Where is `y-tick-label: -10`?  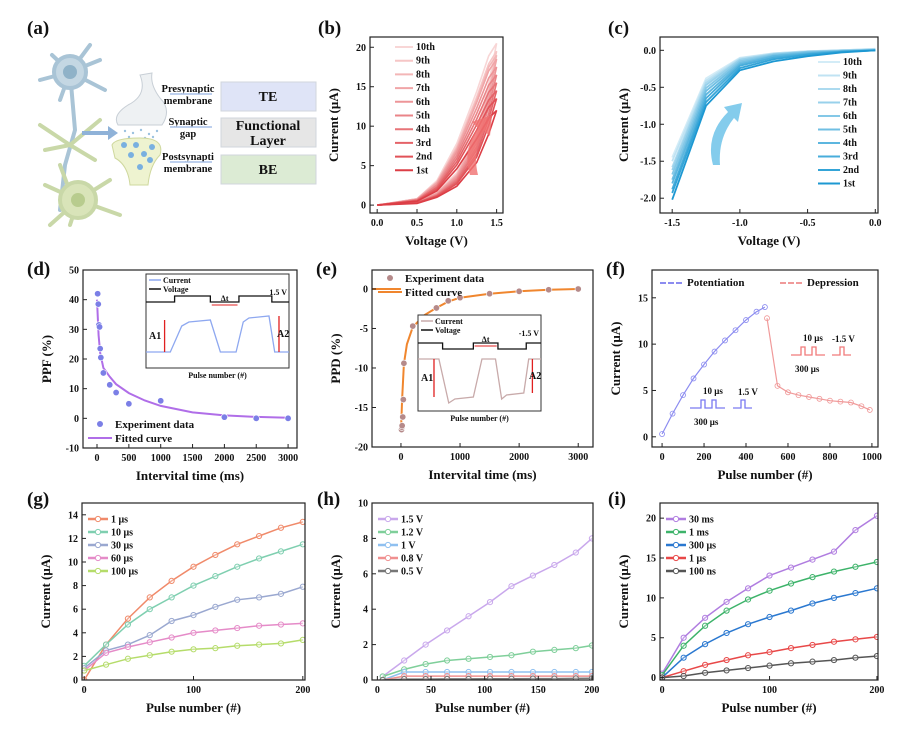 y-tick-label: -10 is located at coordinates (361, 368).